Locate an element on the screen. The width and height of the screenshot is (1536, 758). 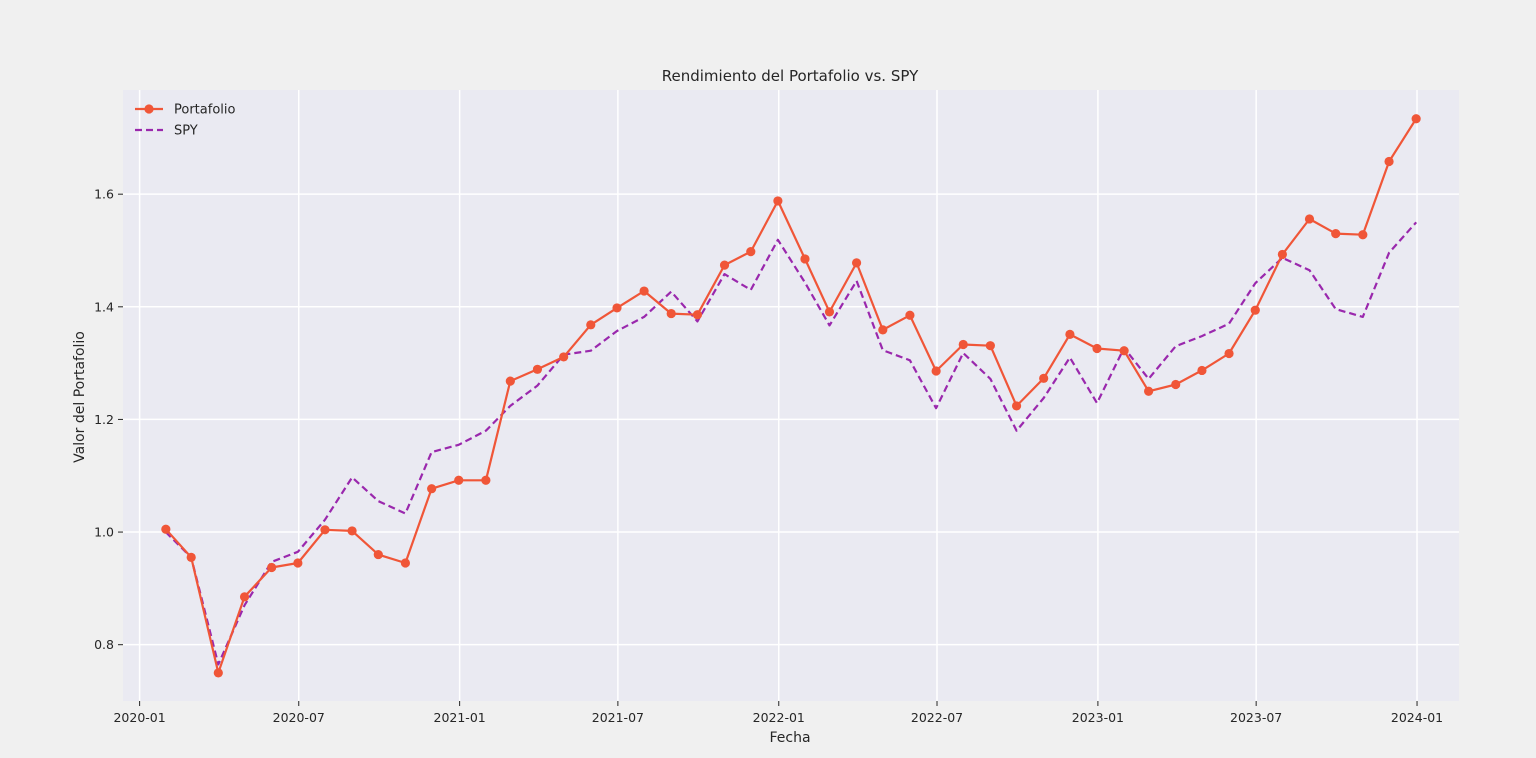
y-tick-label: 1.0 is located at coordinates (104, 532).